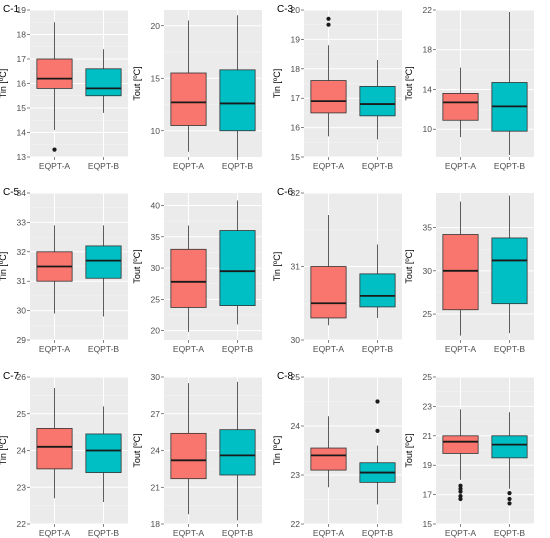 The width and height of the screenshot is (550, 538). Describe the element at coordinates (285, 192) in the screenshot. I see `panel-tag: C-6` at that location.